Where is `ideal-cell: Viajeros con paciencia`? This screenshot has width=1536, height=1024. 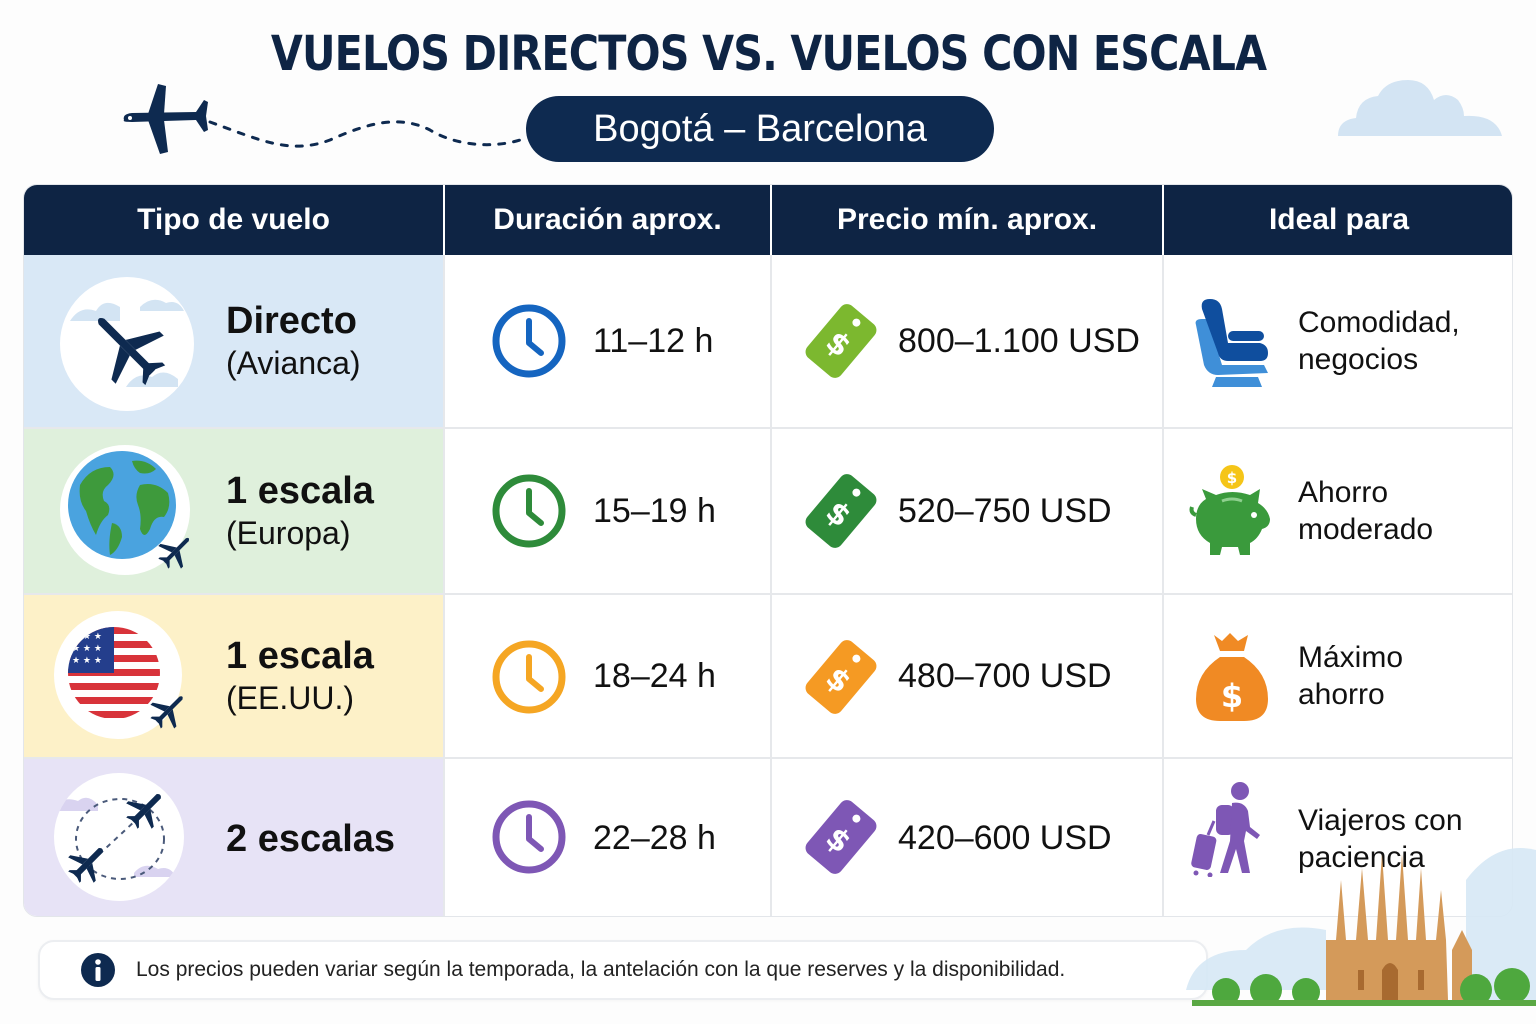 ideal-cell: Viajeros con paciencia is located at coordinates (1338, 837).